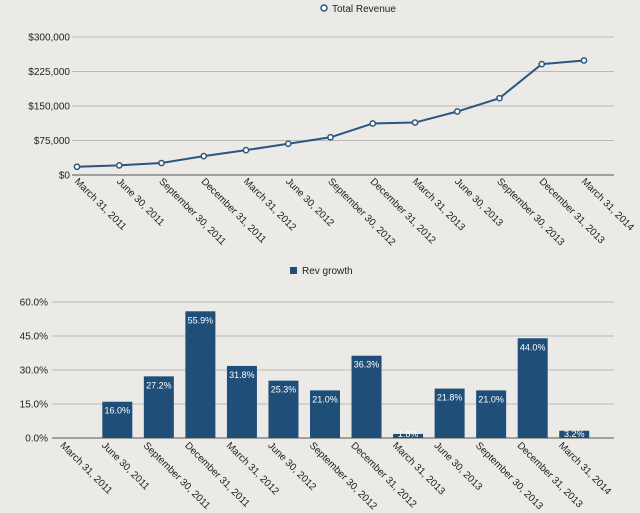  I want to click on bar-data-label: 36.3%, so click(367, 365).